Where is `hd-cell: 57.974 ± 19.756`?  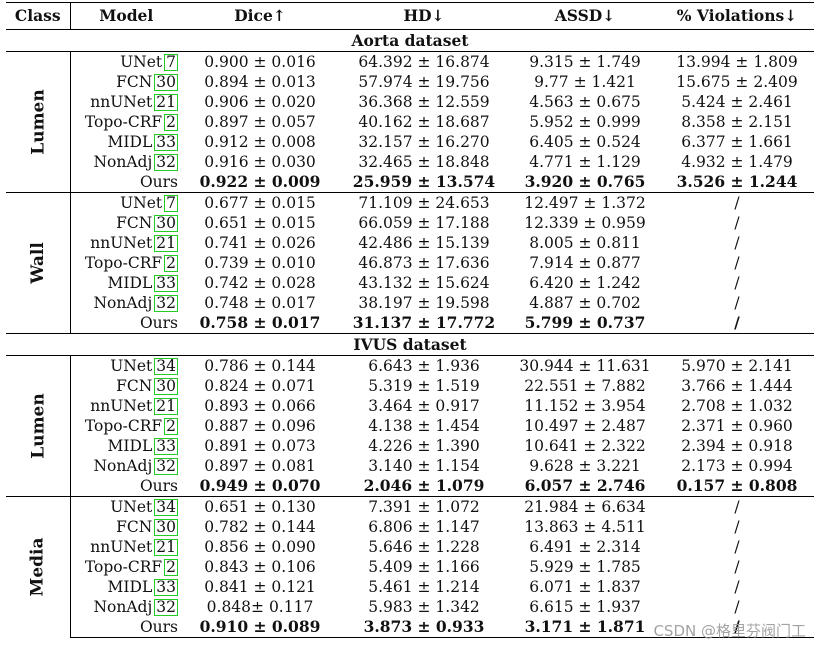
hd-cell: 57.974 ± 19.756 is located at coordinates (424, 82).